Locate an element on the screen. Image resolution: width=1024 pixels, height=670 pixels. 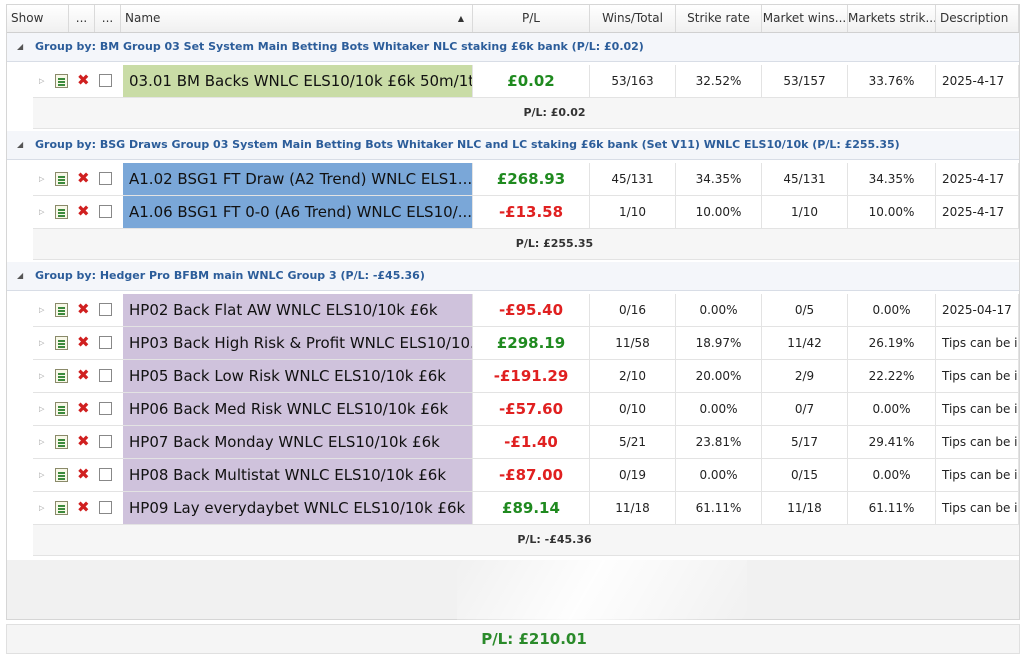
col-description: Description is located at coordinates (977, 18).